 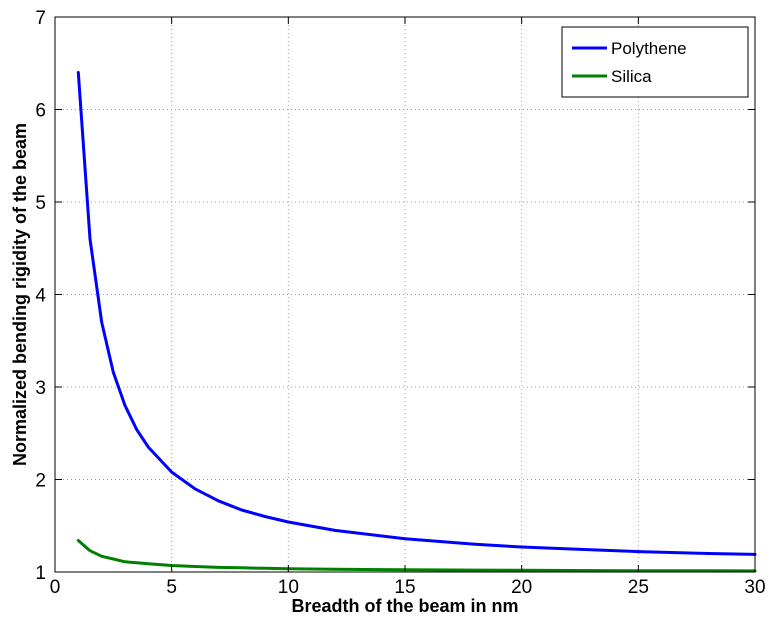 What do you see at coordinates (649, 48) in the screenshot?
I see `legend-label-polythene: Polythene` at bounding box center [649, 48].